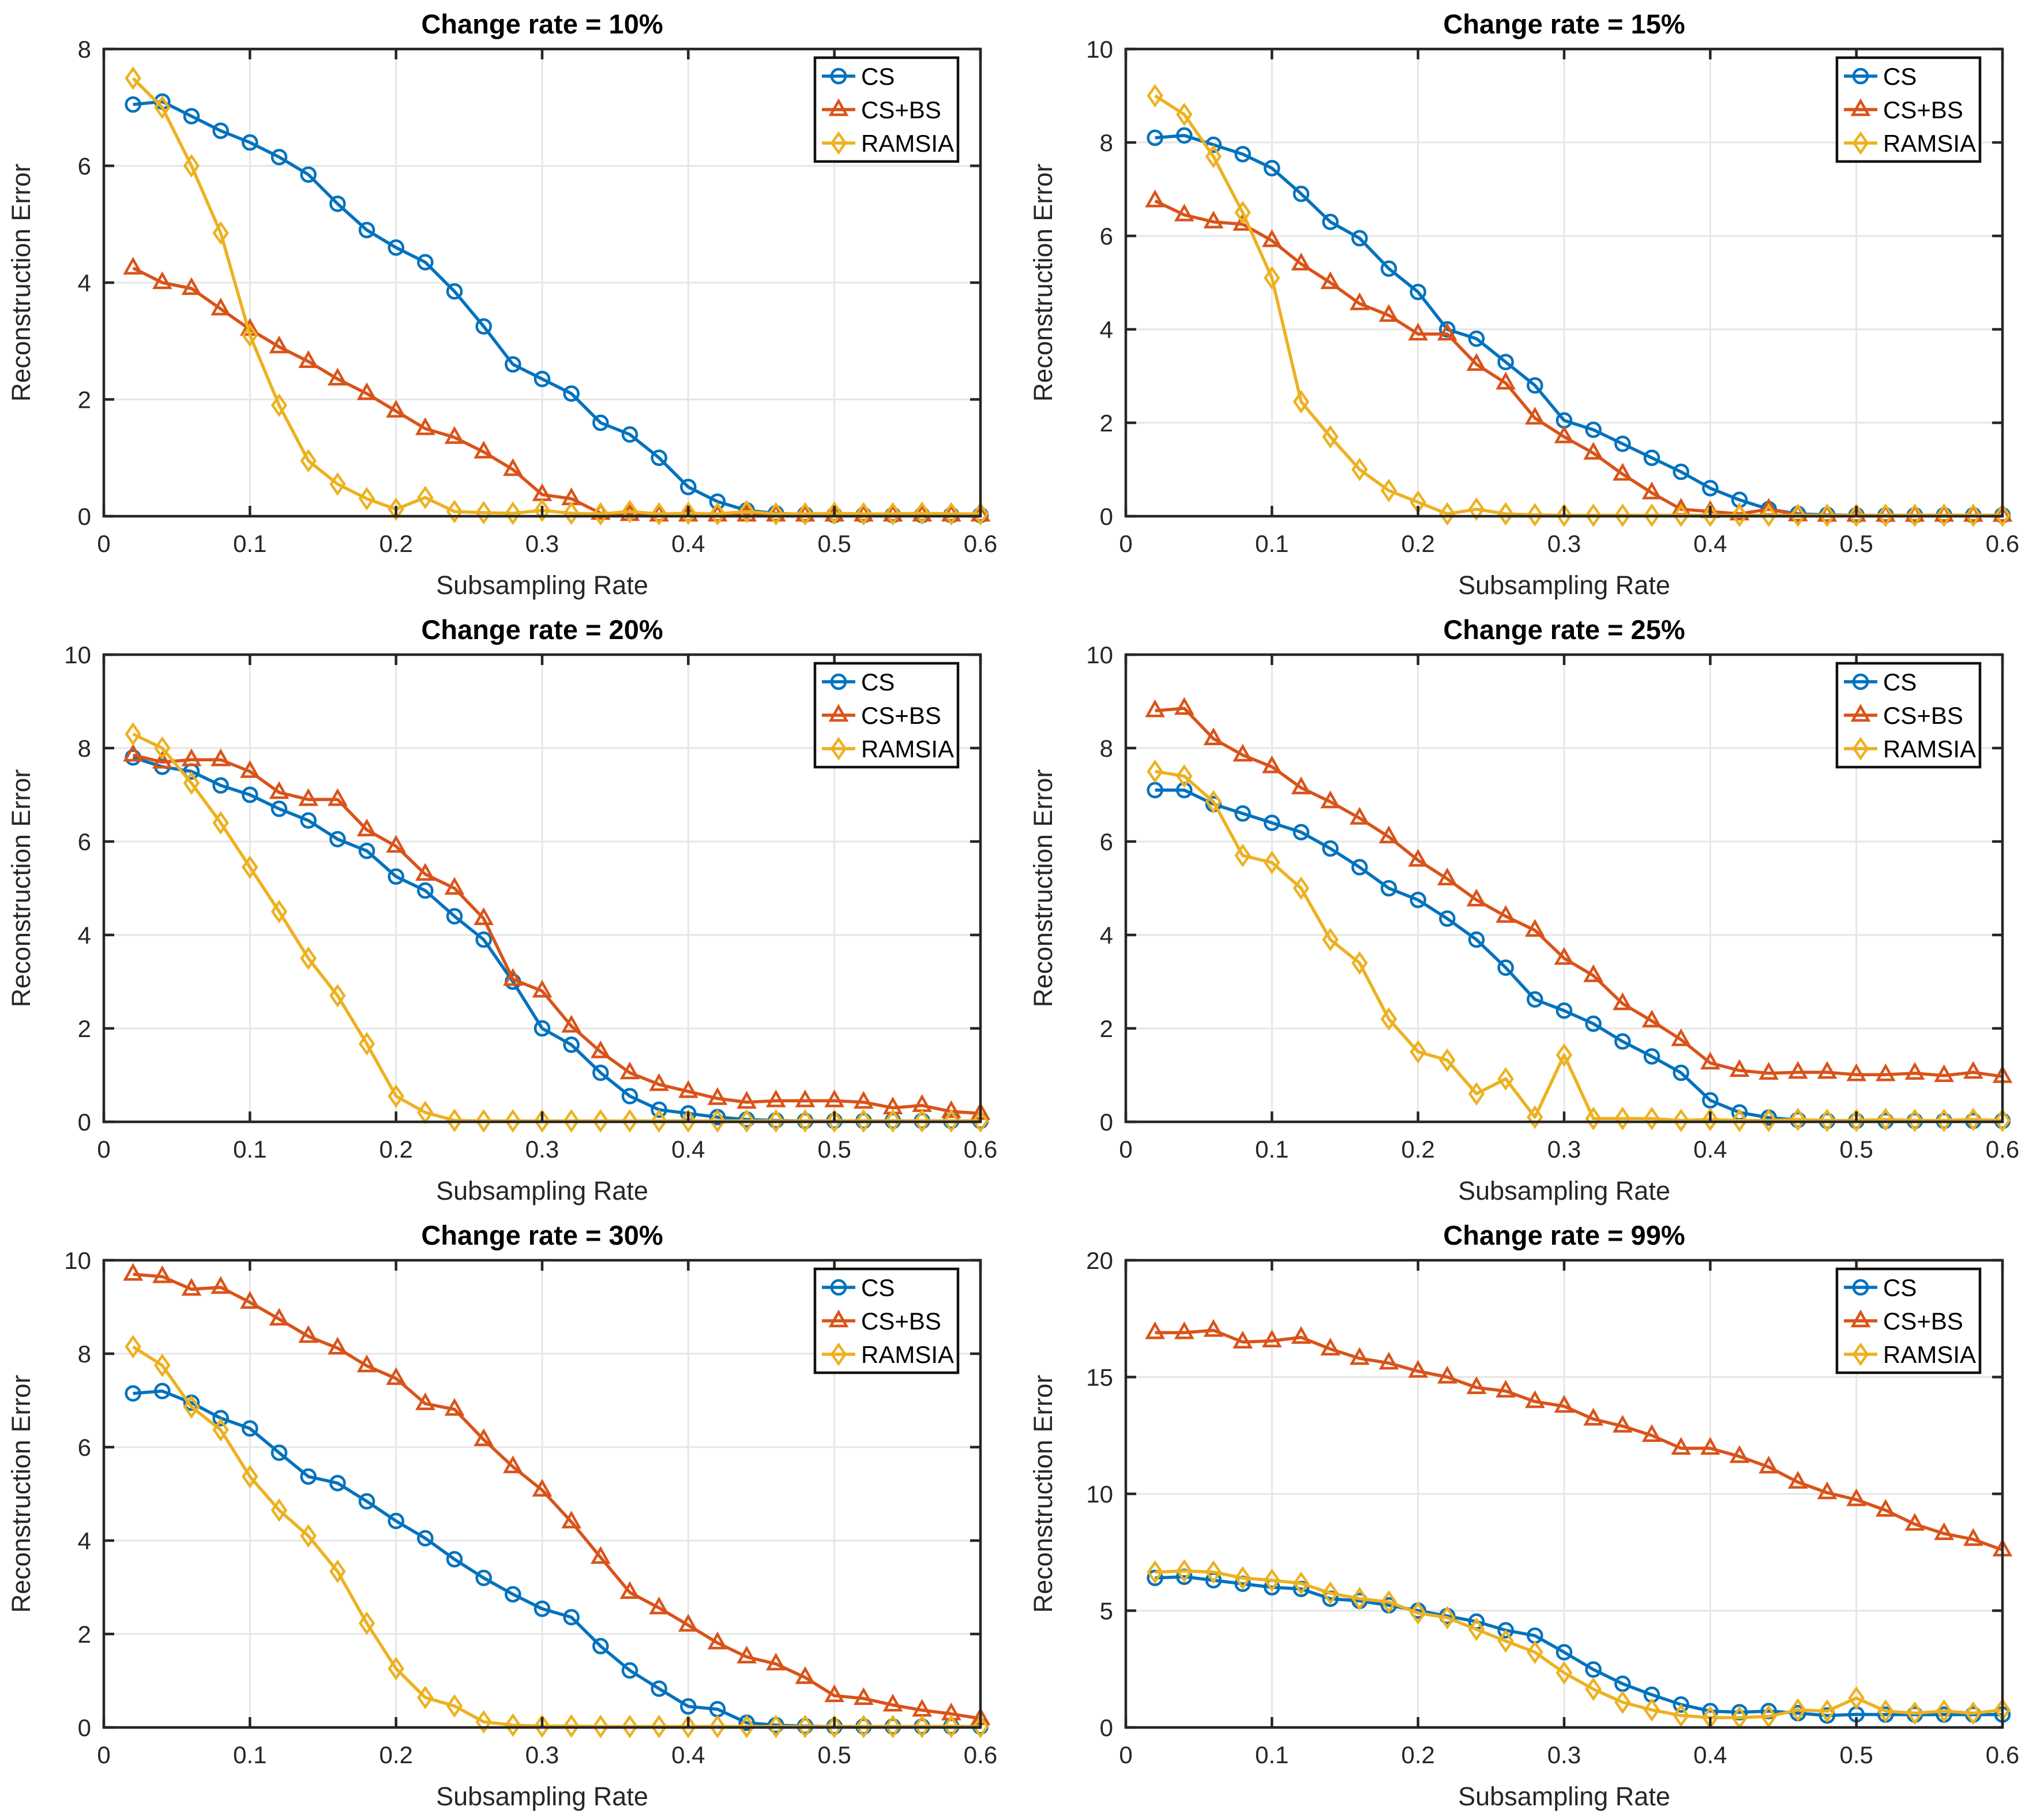 Image resolution: width=2044 pixels, height=1818 pixels. Describe the element at coordinates (1106, 236) in the screenshot. I see `y-tick-label: 6` at that location.